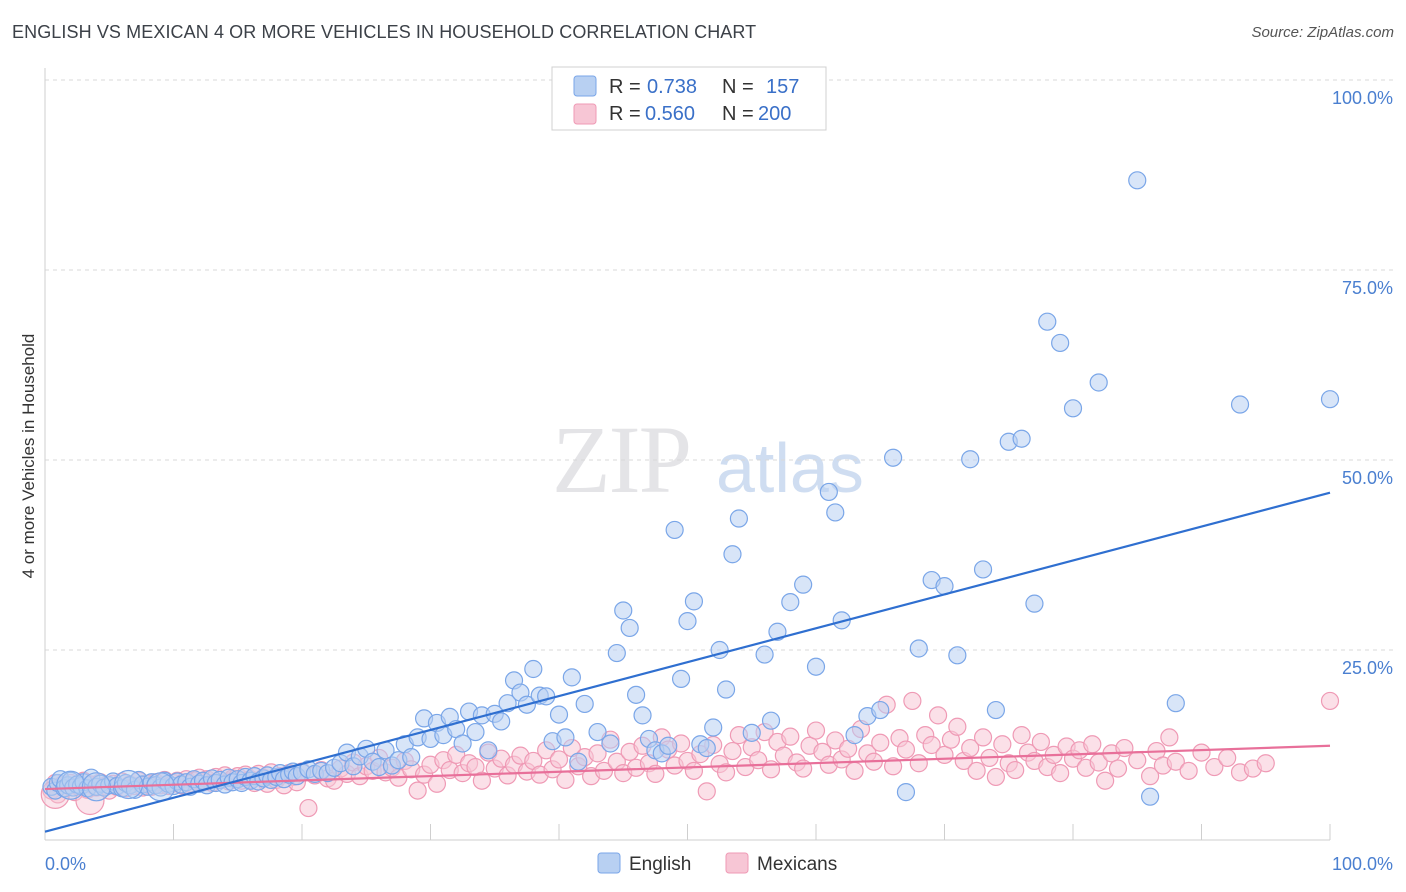  Describe the element at coordinates (782, 87) in the screenshot. I see `legend-n-value-english: 157` at that location.